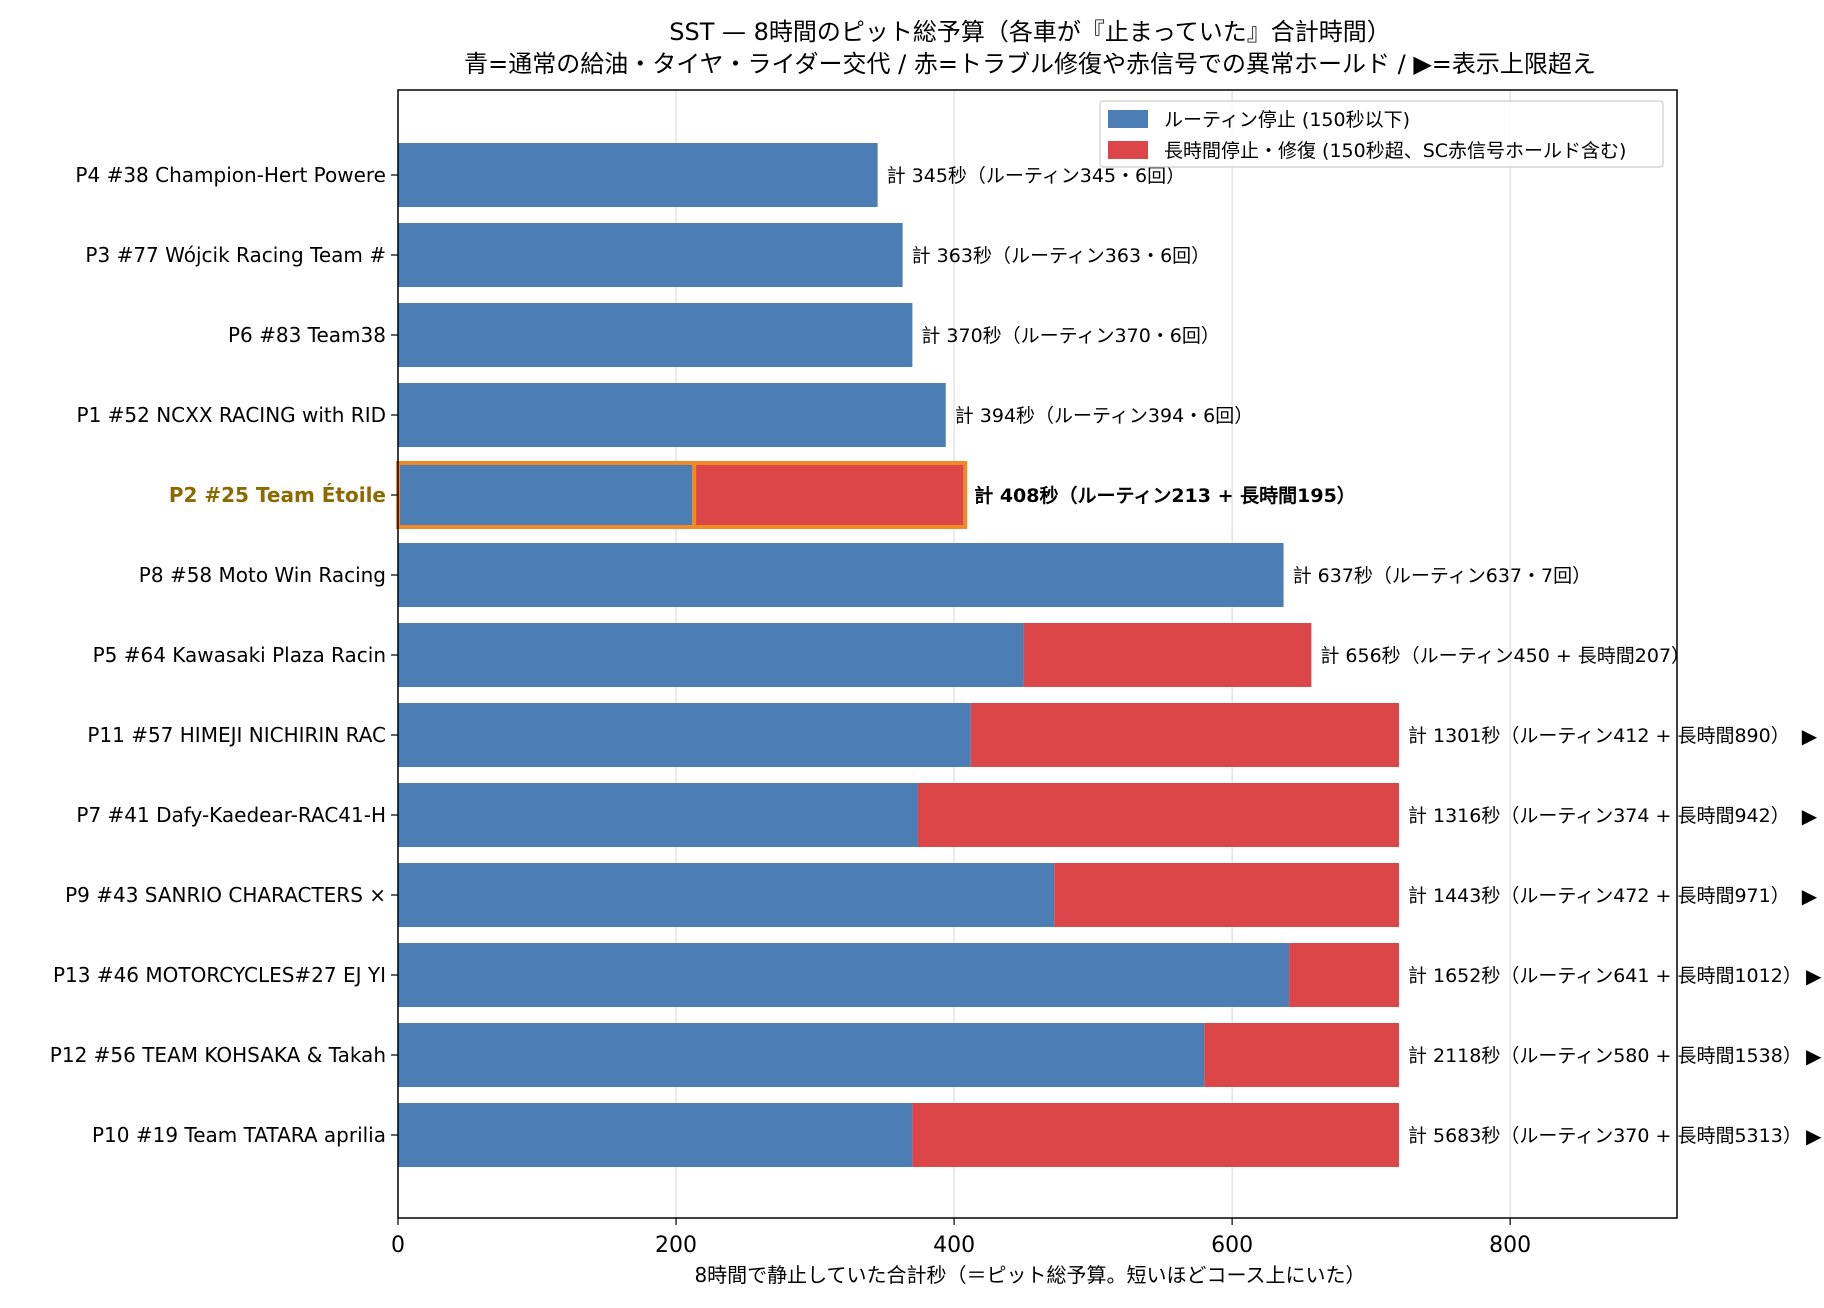  Describe the element at coordinates (277, 495) in the screenshot. I see `y-category-label: P2 #25 Team Étoile` at that location.